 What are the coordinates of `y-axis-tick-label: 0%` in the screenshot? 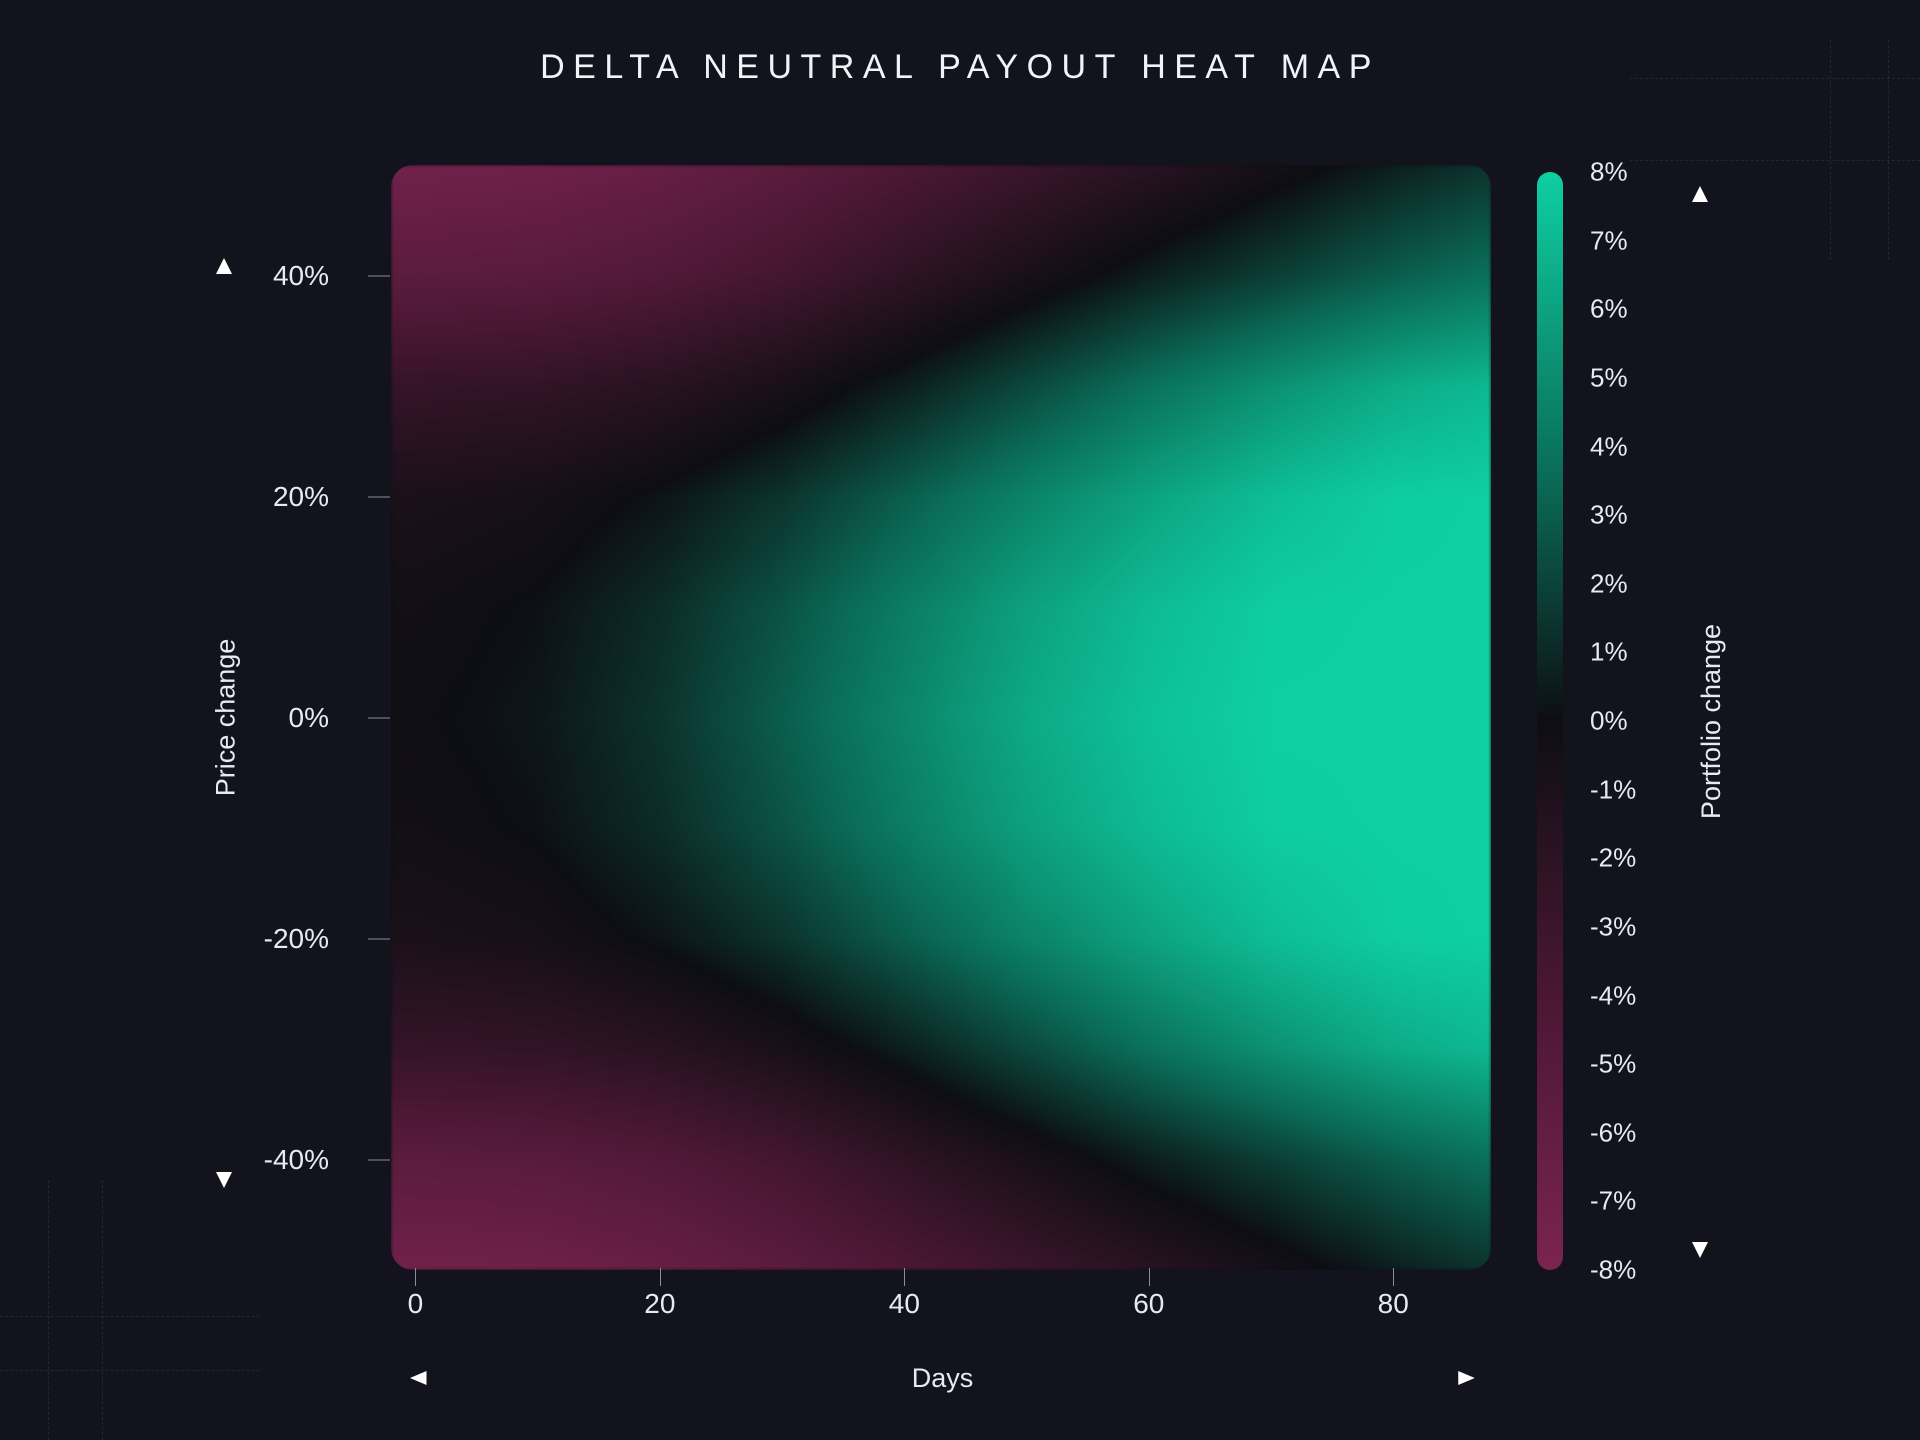 It's located at (308, 717).